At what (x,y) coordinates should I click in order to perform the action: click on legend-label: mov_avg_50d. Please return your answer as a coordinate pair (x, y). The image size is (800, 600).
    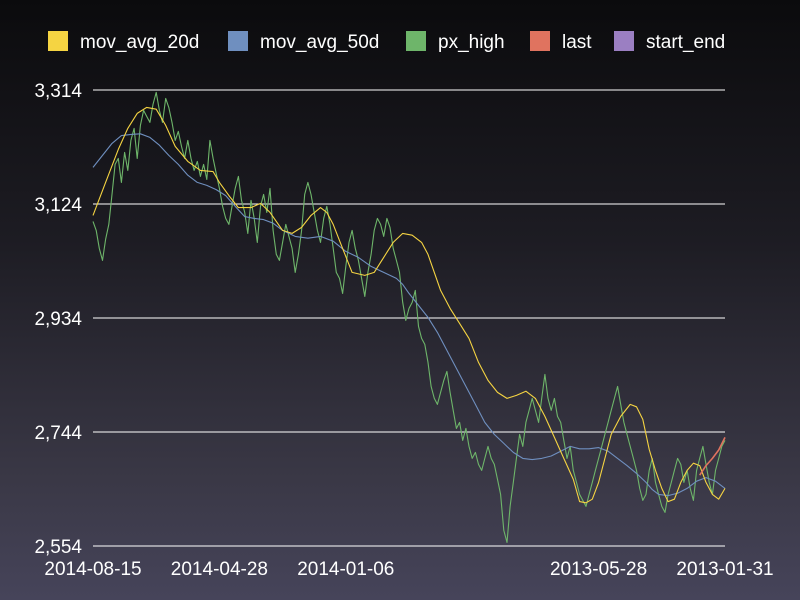
    Looking at the image, I should click on (319, 42).